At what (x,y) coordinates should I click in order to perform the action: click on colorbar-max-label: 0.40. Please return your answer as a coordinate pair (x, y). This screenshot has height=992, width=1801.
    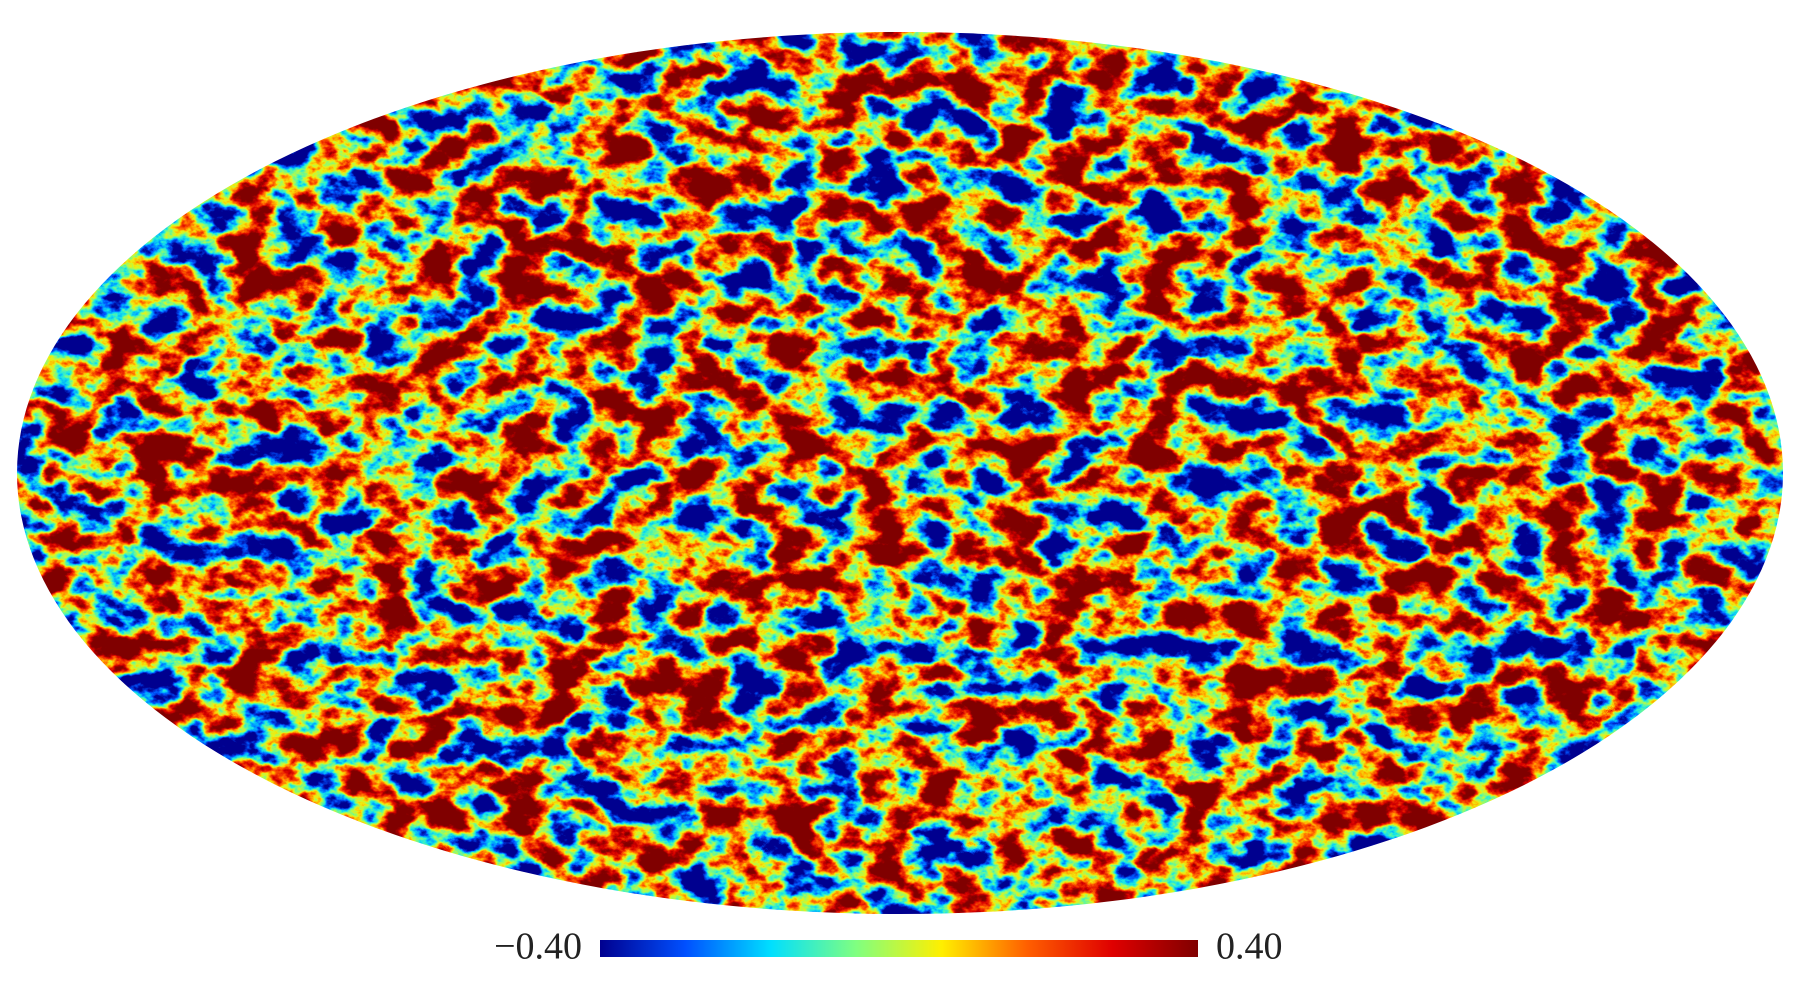
    Looking at the image, I should click on (1249, 947).